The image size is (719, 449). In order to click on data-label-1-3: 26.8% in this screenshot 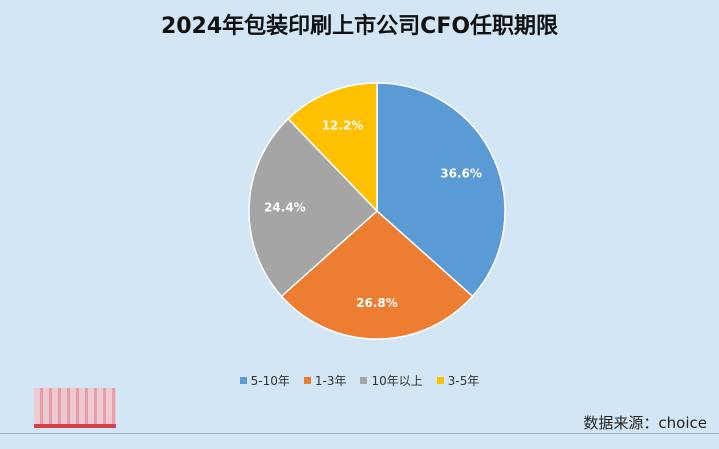, I will do `click(377, 303)`.